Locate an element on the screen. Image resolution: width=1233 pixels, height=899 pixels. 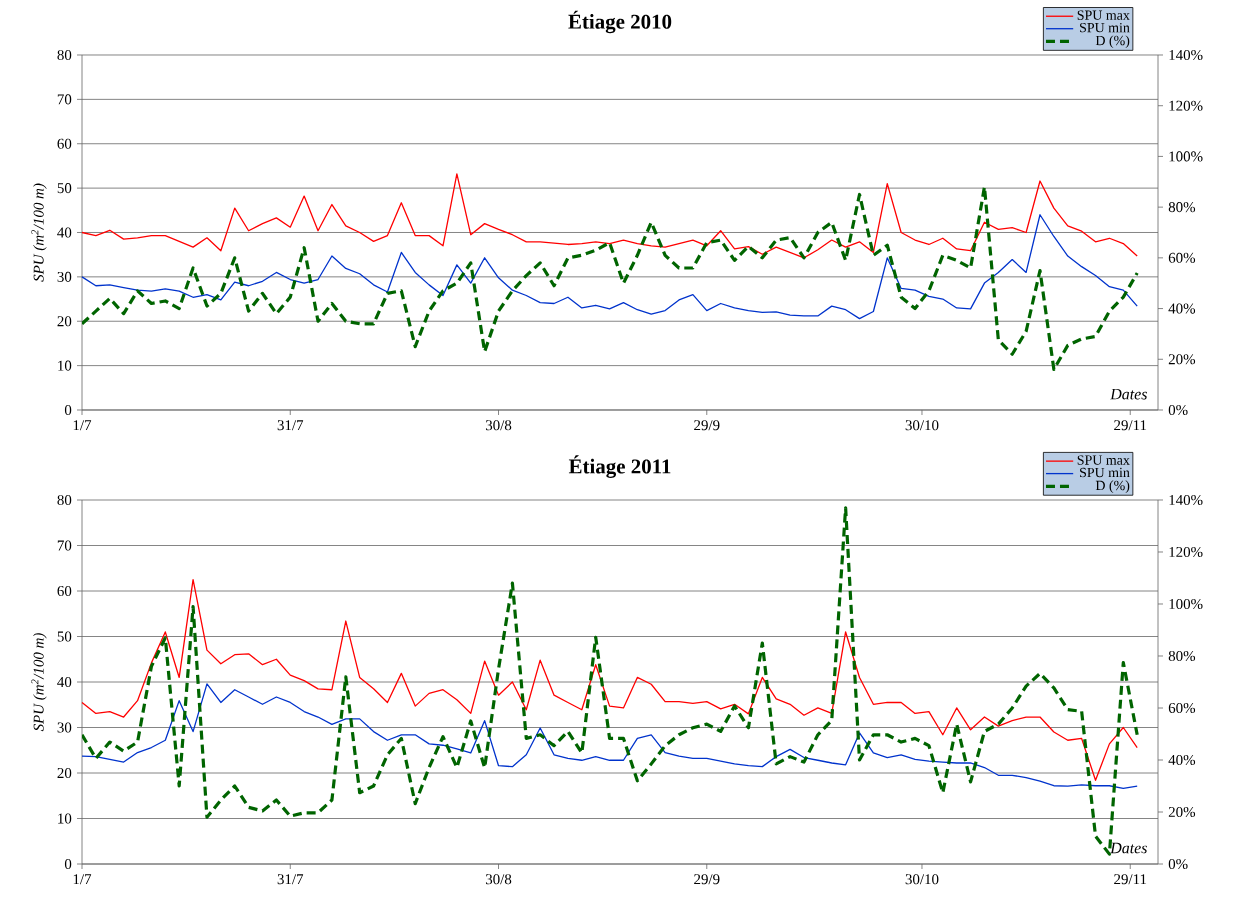
chart-title: Étiage 2010 is located at coordinates (620, 22).